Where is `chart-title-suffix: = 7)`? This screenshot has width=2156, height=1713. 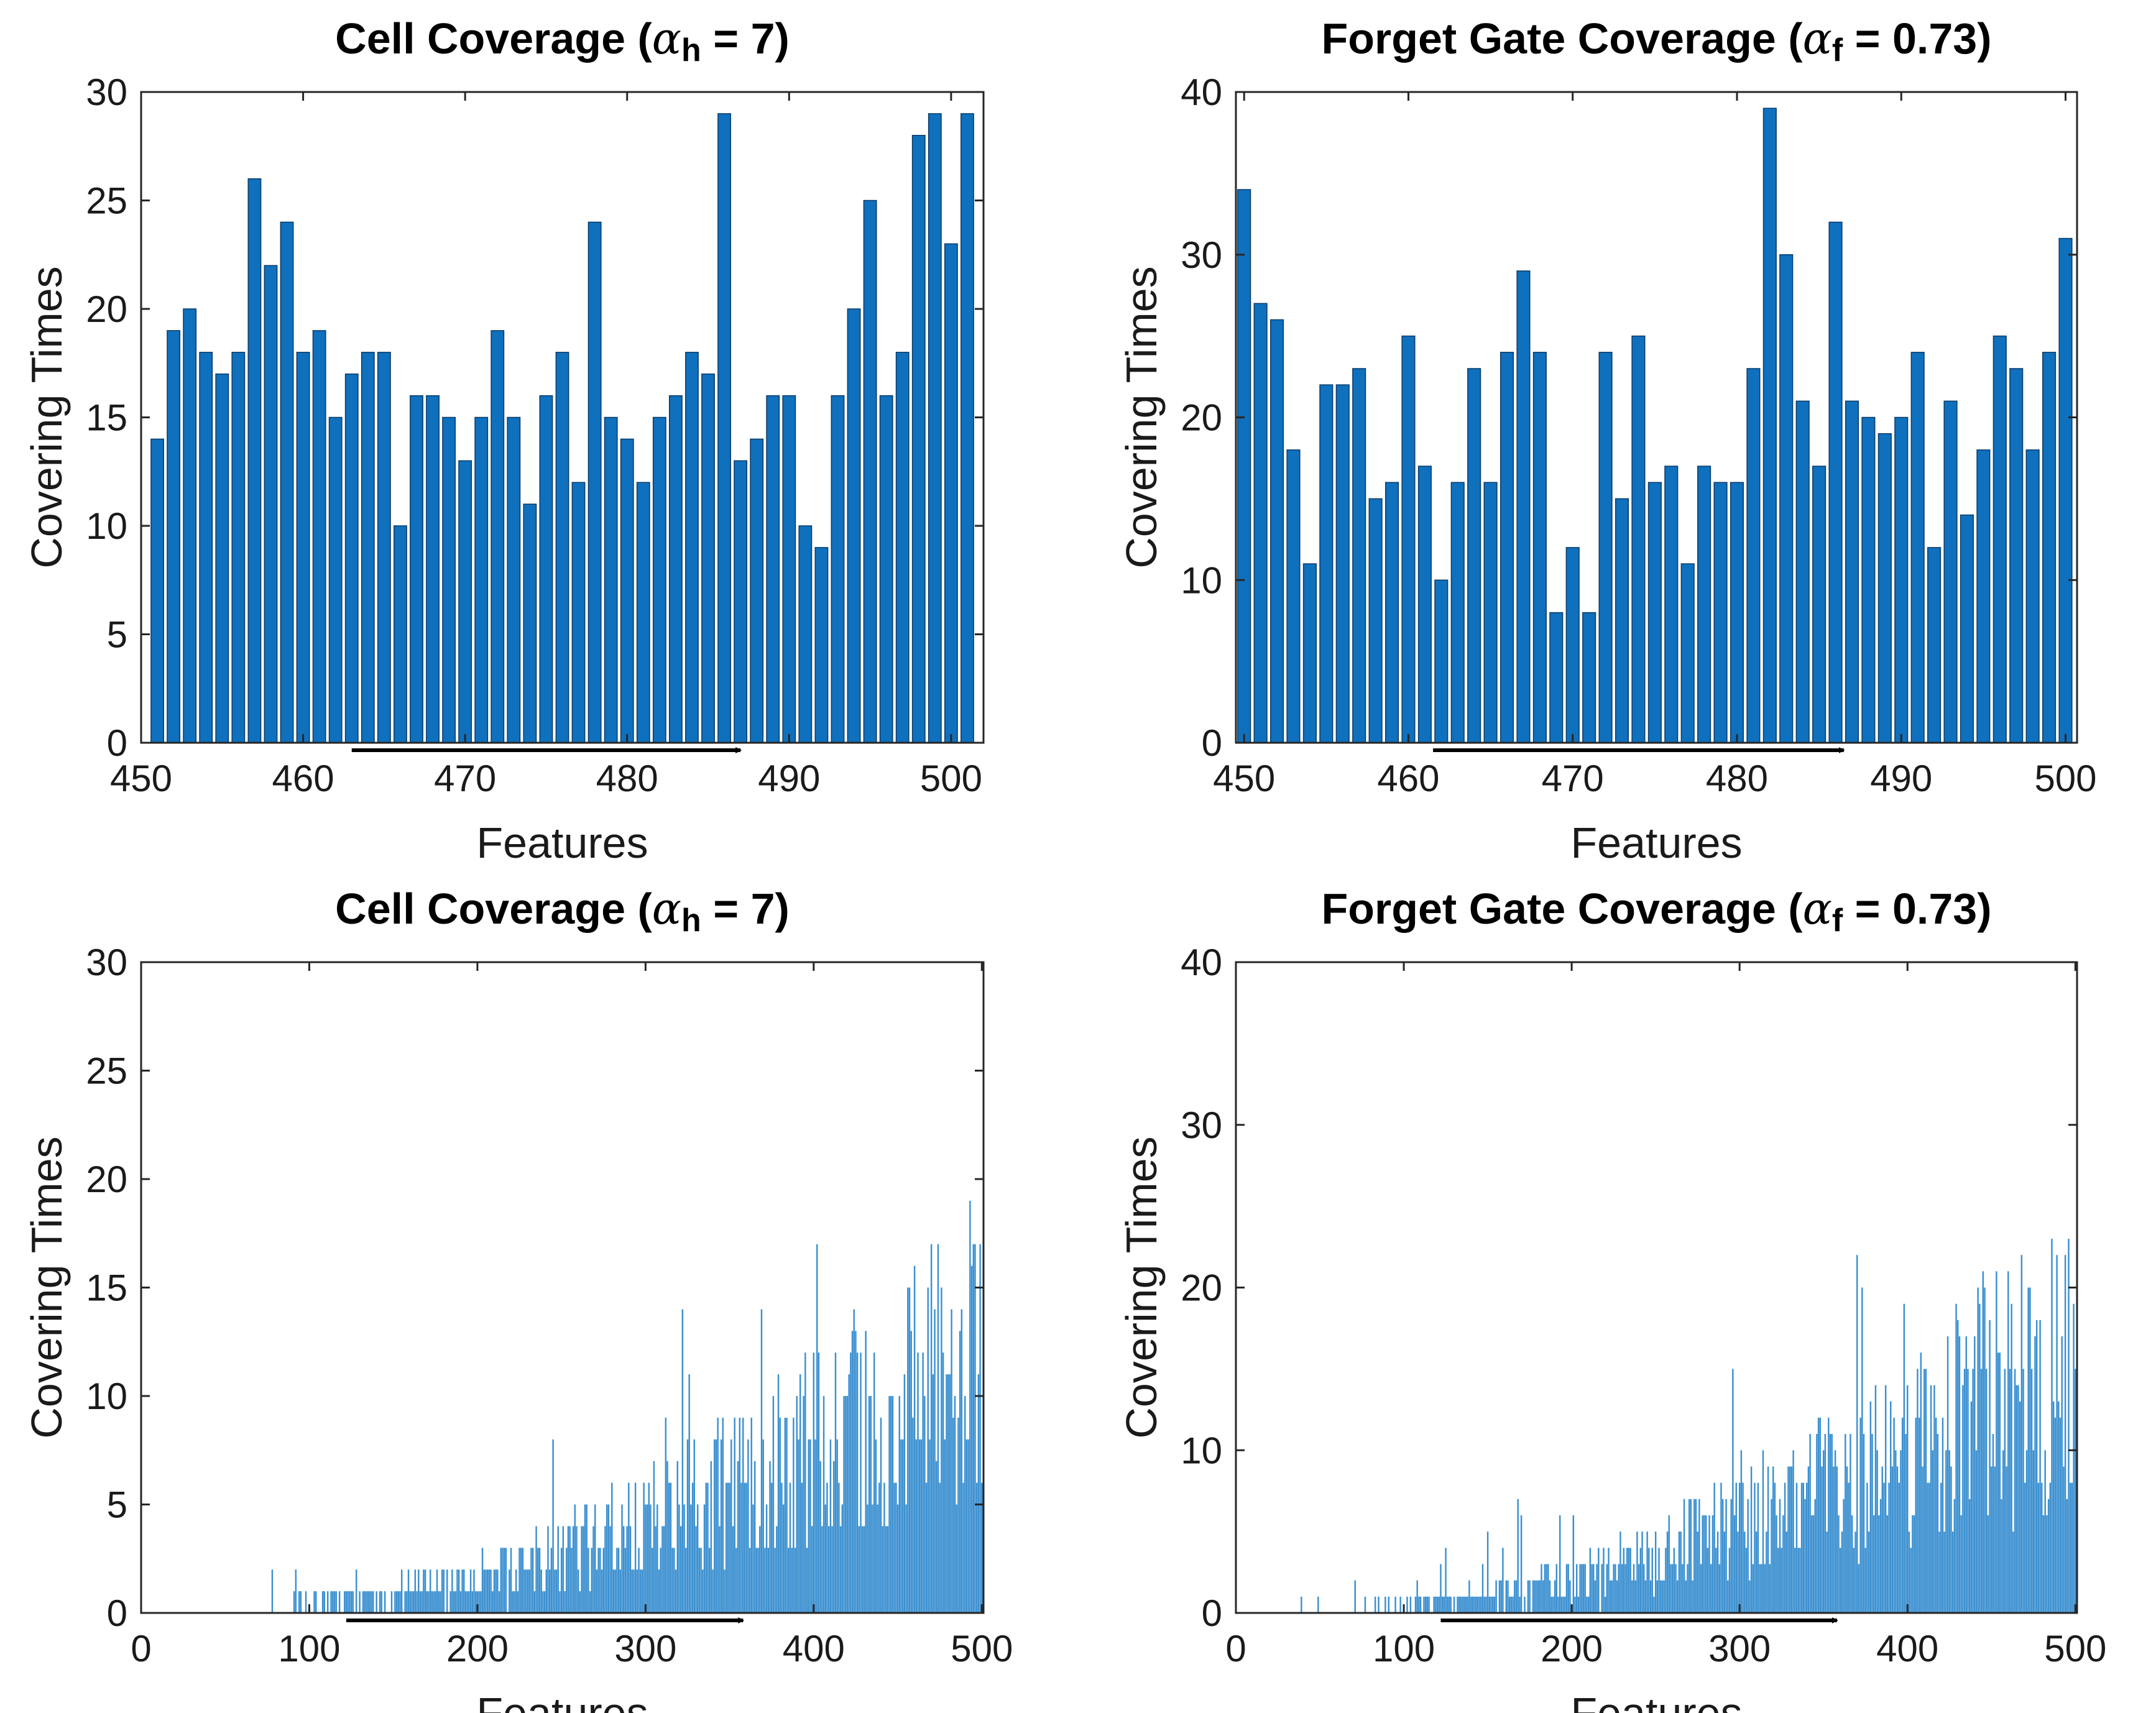 chart-title-suffix: = 7) is located at coordinates (746, 908).